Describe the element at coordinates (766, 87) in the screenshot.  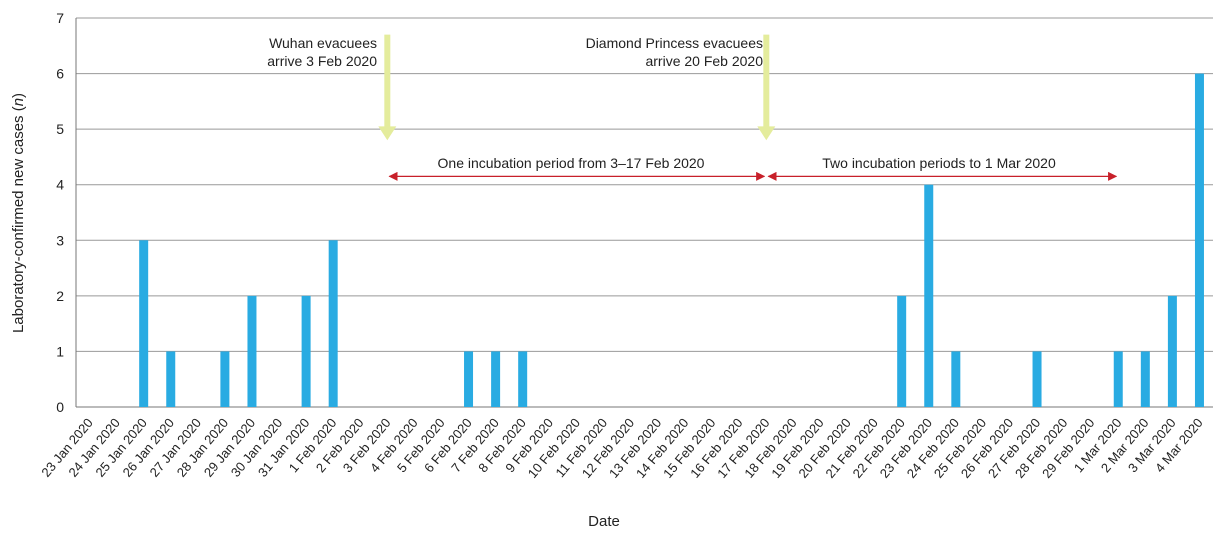
I see `arrow2-icon` at that location.